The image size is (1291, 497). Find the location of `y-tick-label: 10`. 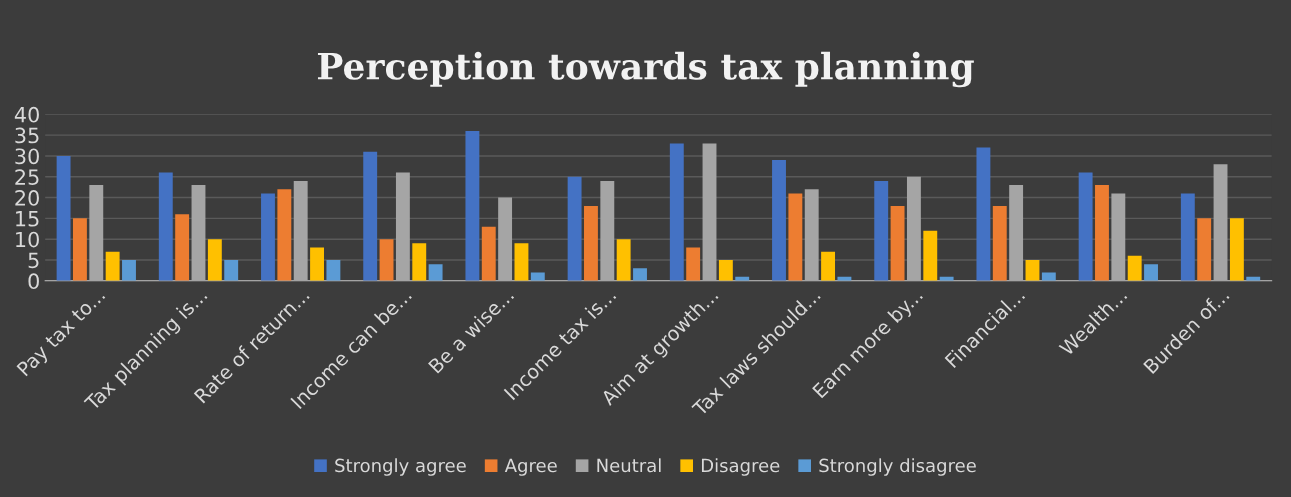

y-tick-label: 10 is located at coordinates (27, 239).